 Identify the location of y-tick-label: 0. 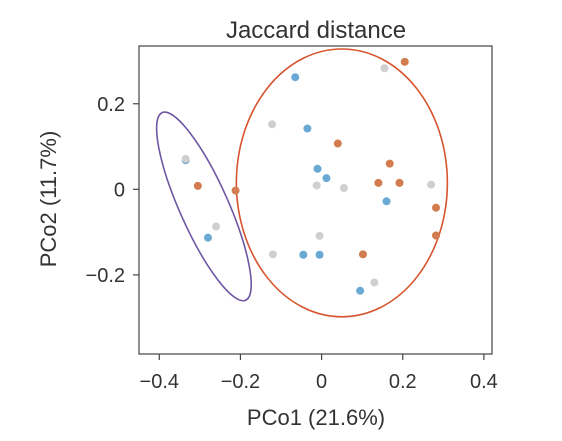
(119, 190).